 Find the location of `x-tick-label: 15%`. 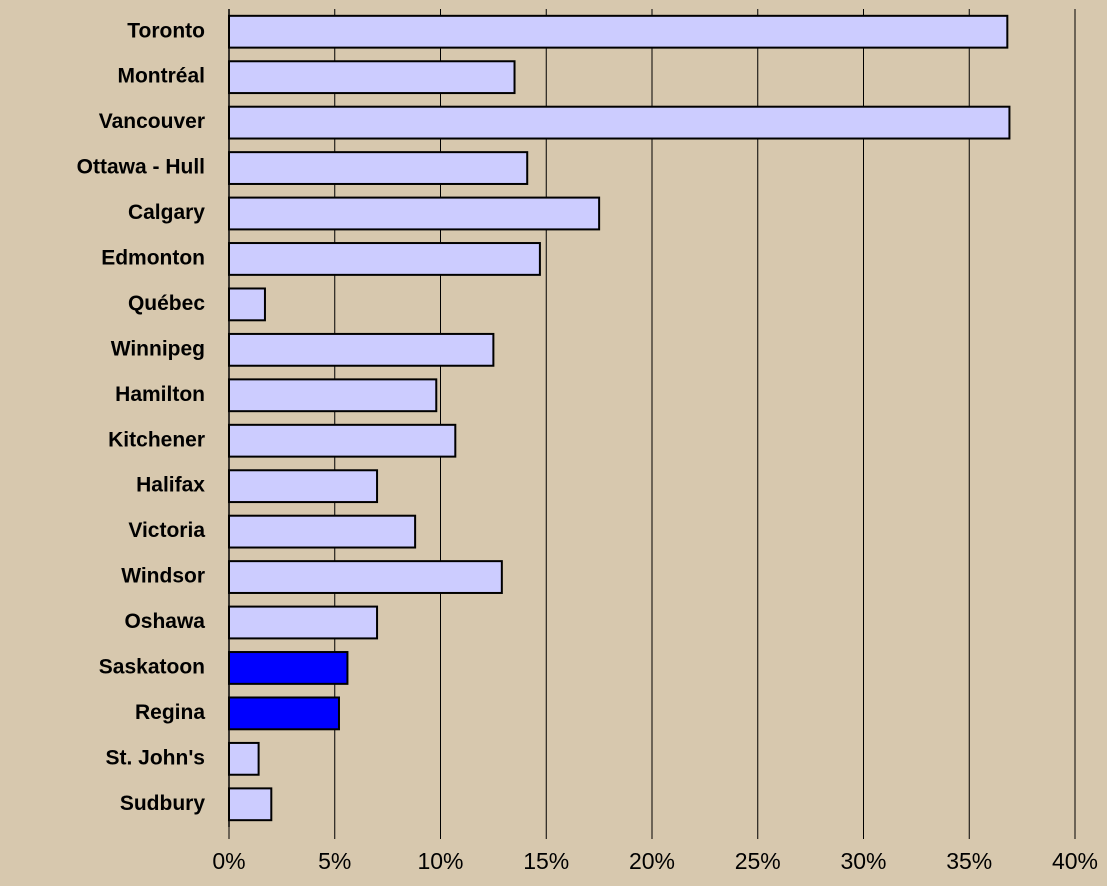

x-tick-label: 15% is located at coordinates (546, 861).